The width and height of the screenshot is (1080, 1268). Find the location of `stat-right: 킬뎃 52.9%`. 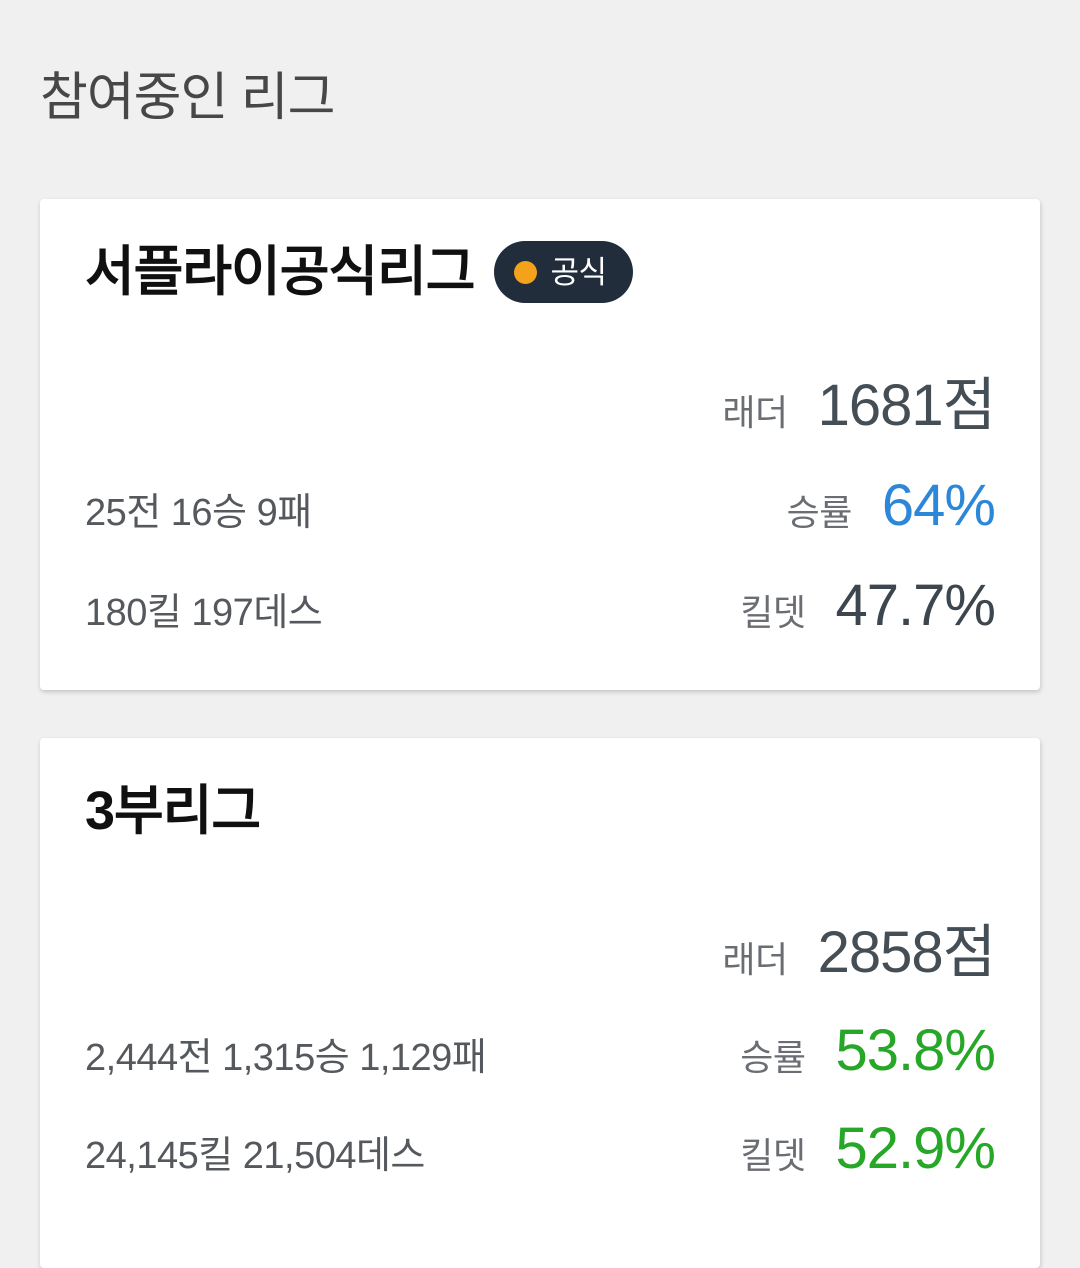

stat-right: 킬뎃 52.9% is located at coordinates (868, 1149).